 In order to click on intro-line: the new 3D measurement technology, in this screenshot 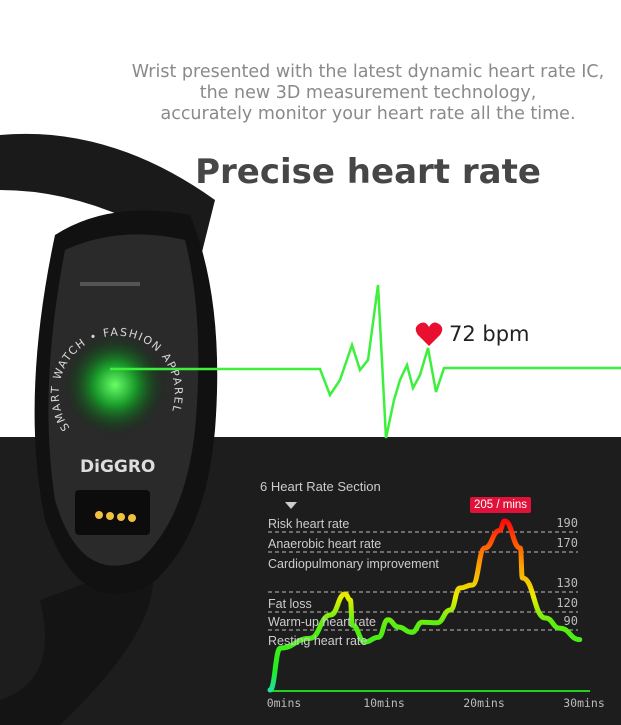, I will do `click(368, 93)`.